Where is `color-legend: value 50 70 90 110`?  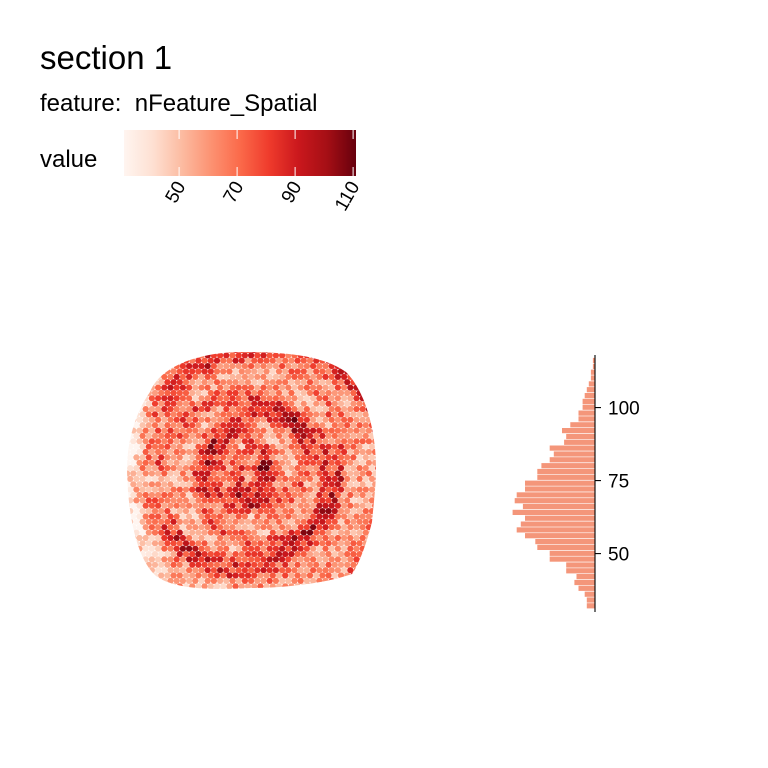
color-legend: value 50 70 90 110 is located at coordinates (202, 172).